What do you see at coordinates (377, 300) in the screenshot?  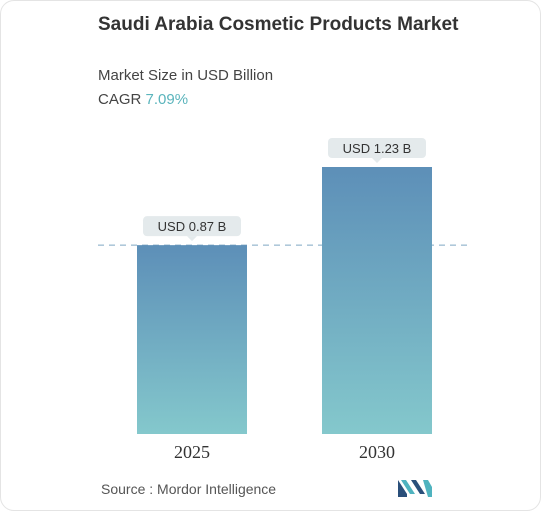 I see `bar-2030` at bounding box center [377, 300].